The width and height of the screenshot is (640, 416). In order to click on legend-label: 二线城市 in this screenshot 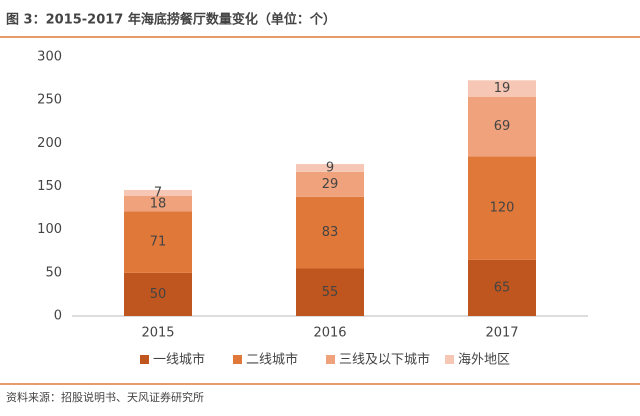, I will do `click(272, 360)`.